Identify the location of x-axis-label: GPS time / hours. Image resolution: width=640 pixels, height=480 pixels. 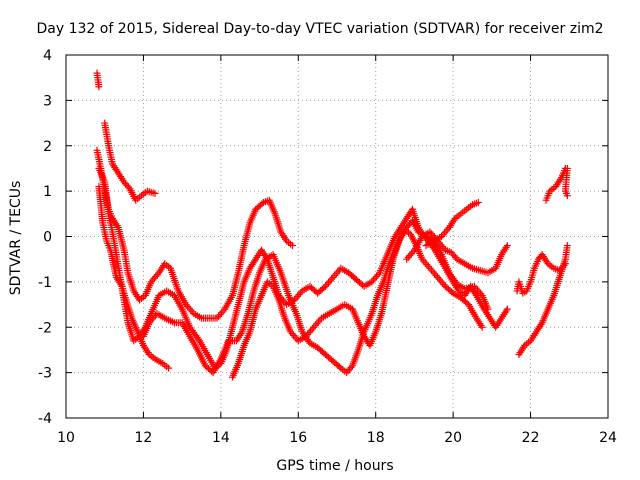
(334, 466).